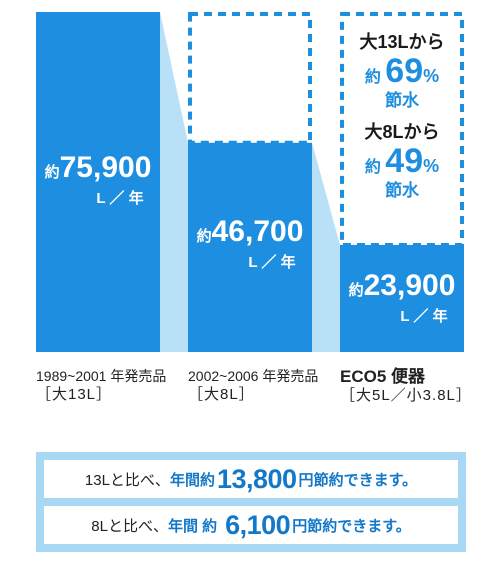 Image resolution: width=500 pixels, height=567 pixels. Describe the element at coordinates (192, 526) in the screenshot. I see `banner-row-2-strong: 年間 約` at that location.